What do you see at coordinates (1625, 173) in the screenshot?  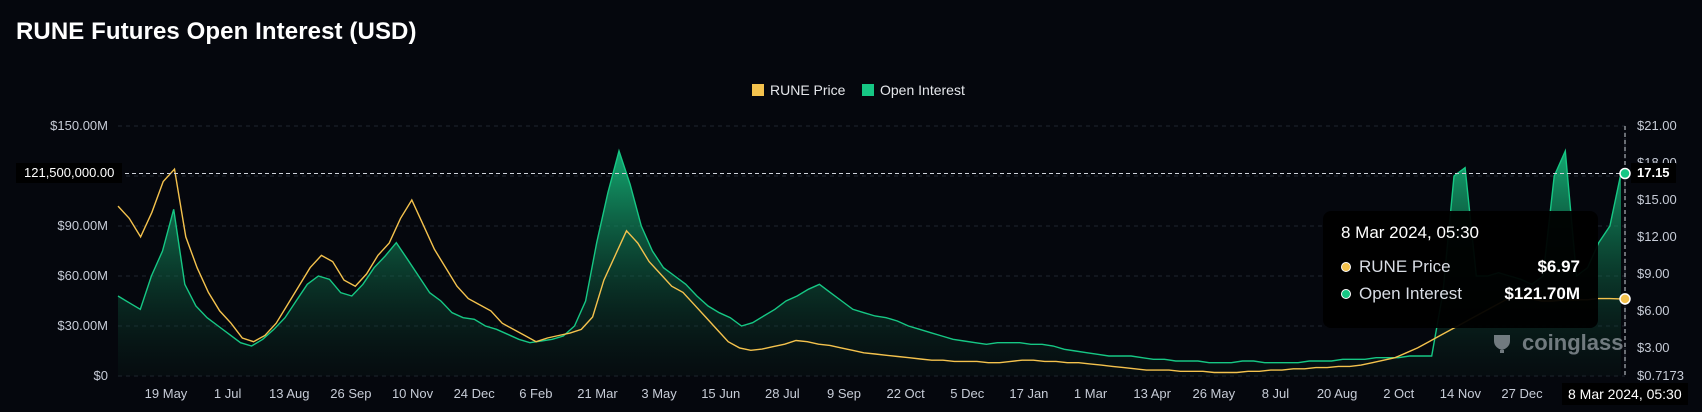 I see `open-interest-marker` at bounding box center [1625, 173].